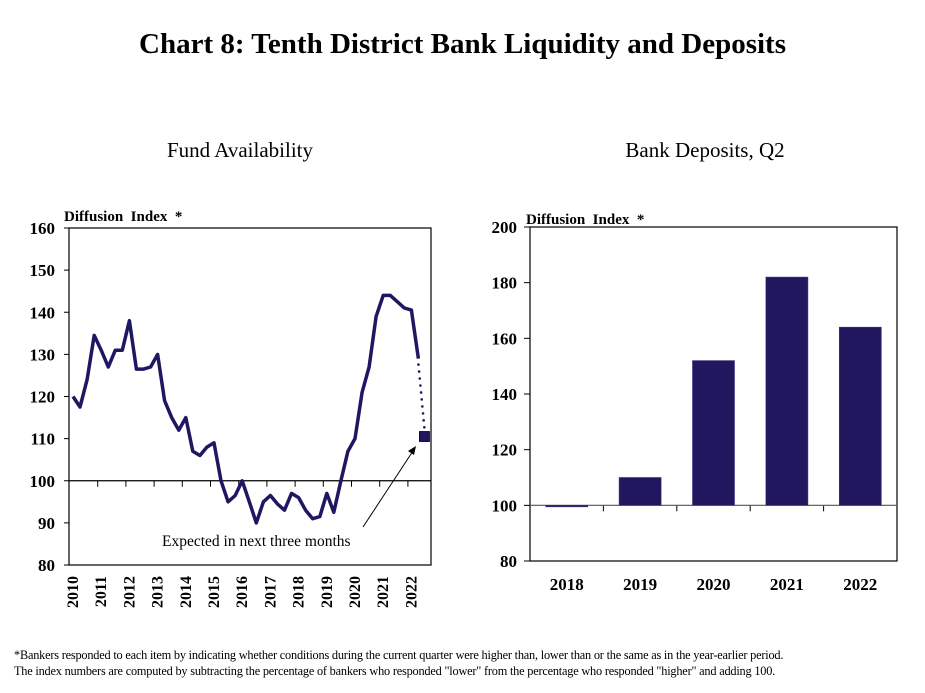  What do you see at coordinates (270, 592) in the screenshot?
I see `left-x-tick-label: 2017` at bounding box center [270, 592].